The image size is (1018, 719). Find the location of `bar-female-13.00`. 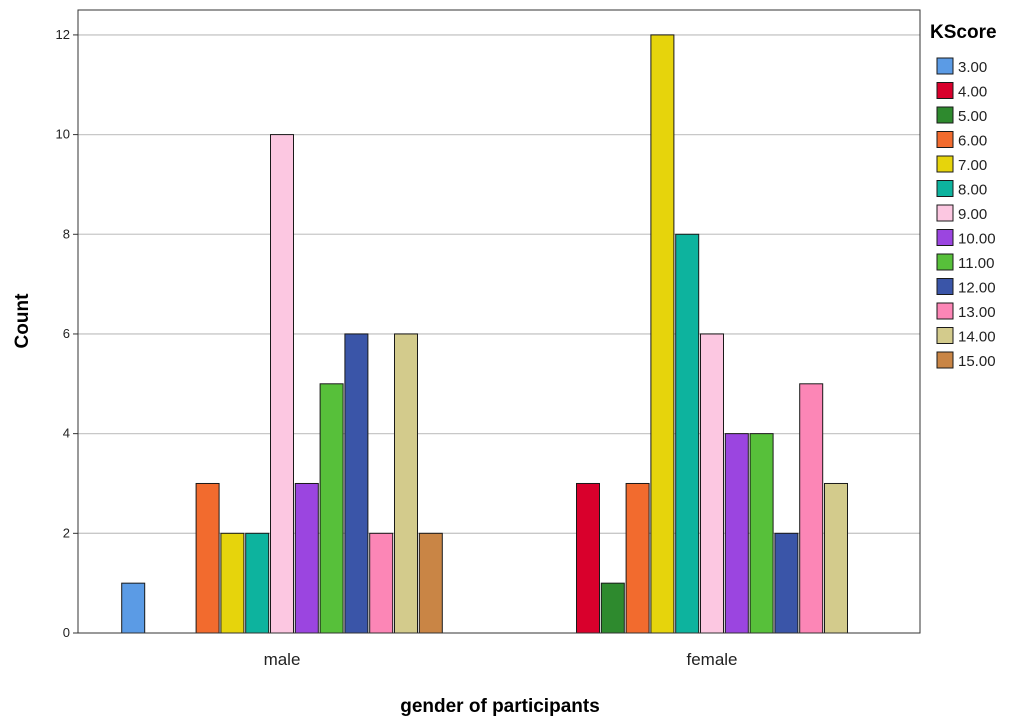

bar-female-13.00 is located at coordinates (811, 508).